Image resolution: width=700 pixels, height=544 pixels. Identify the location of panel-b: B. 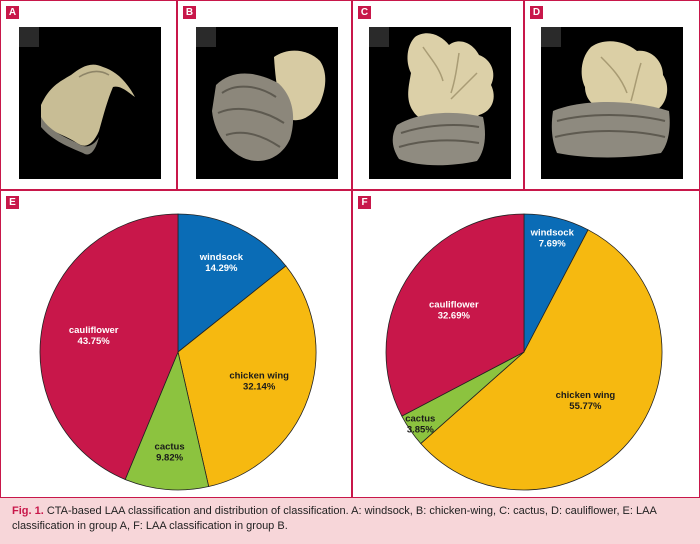
(264, 95).